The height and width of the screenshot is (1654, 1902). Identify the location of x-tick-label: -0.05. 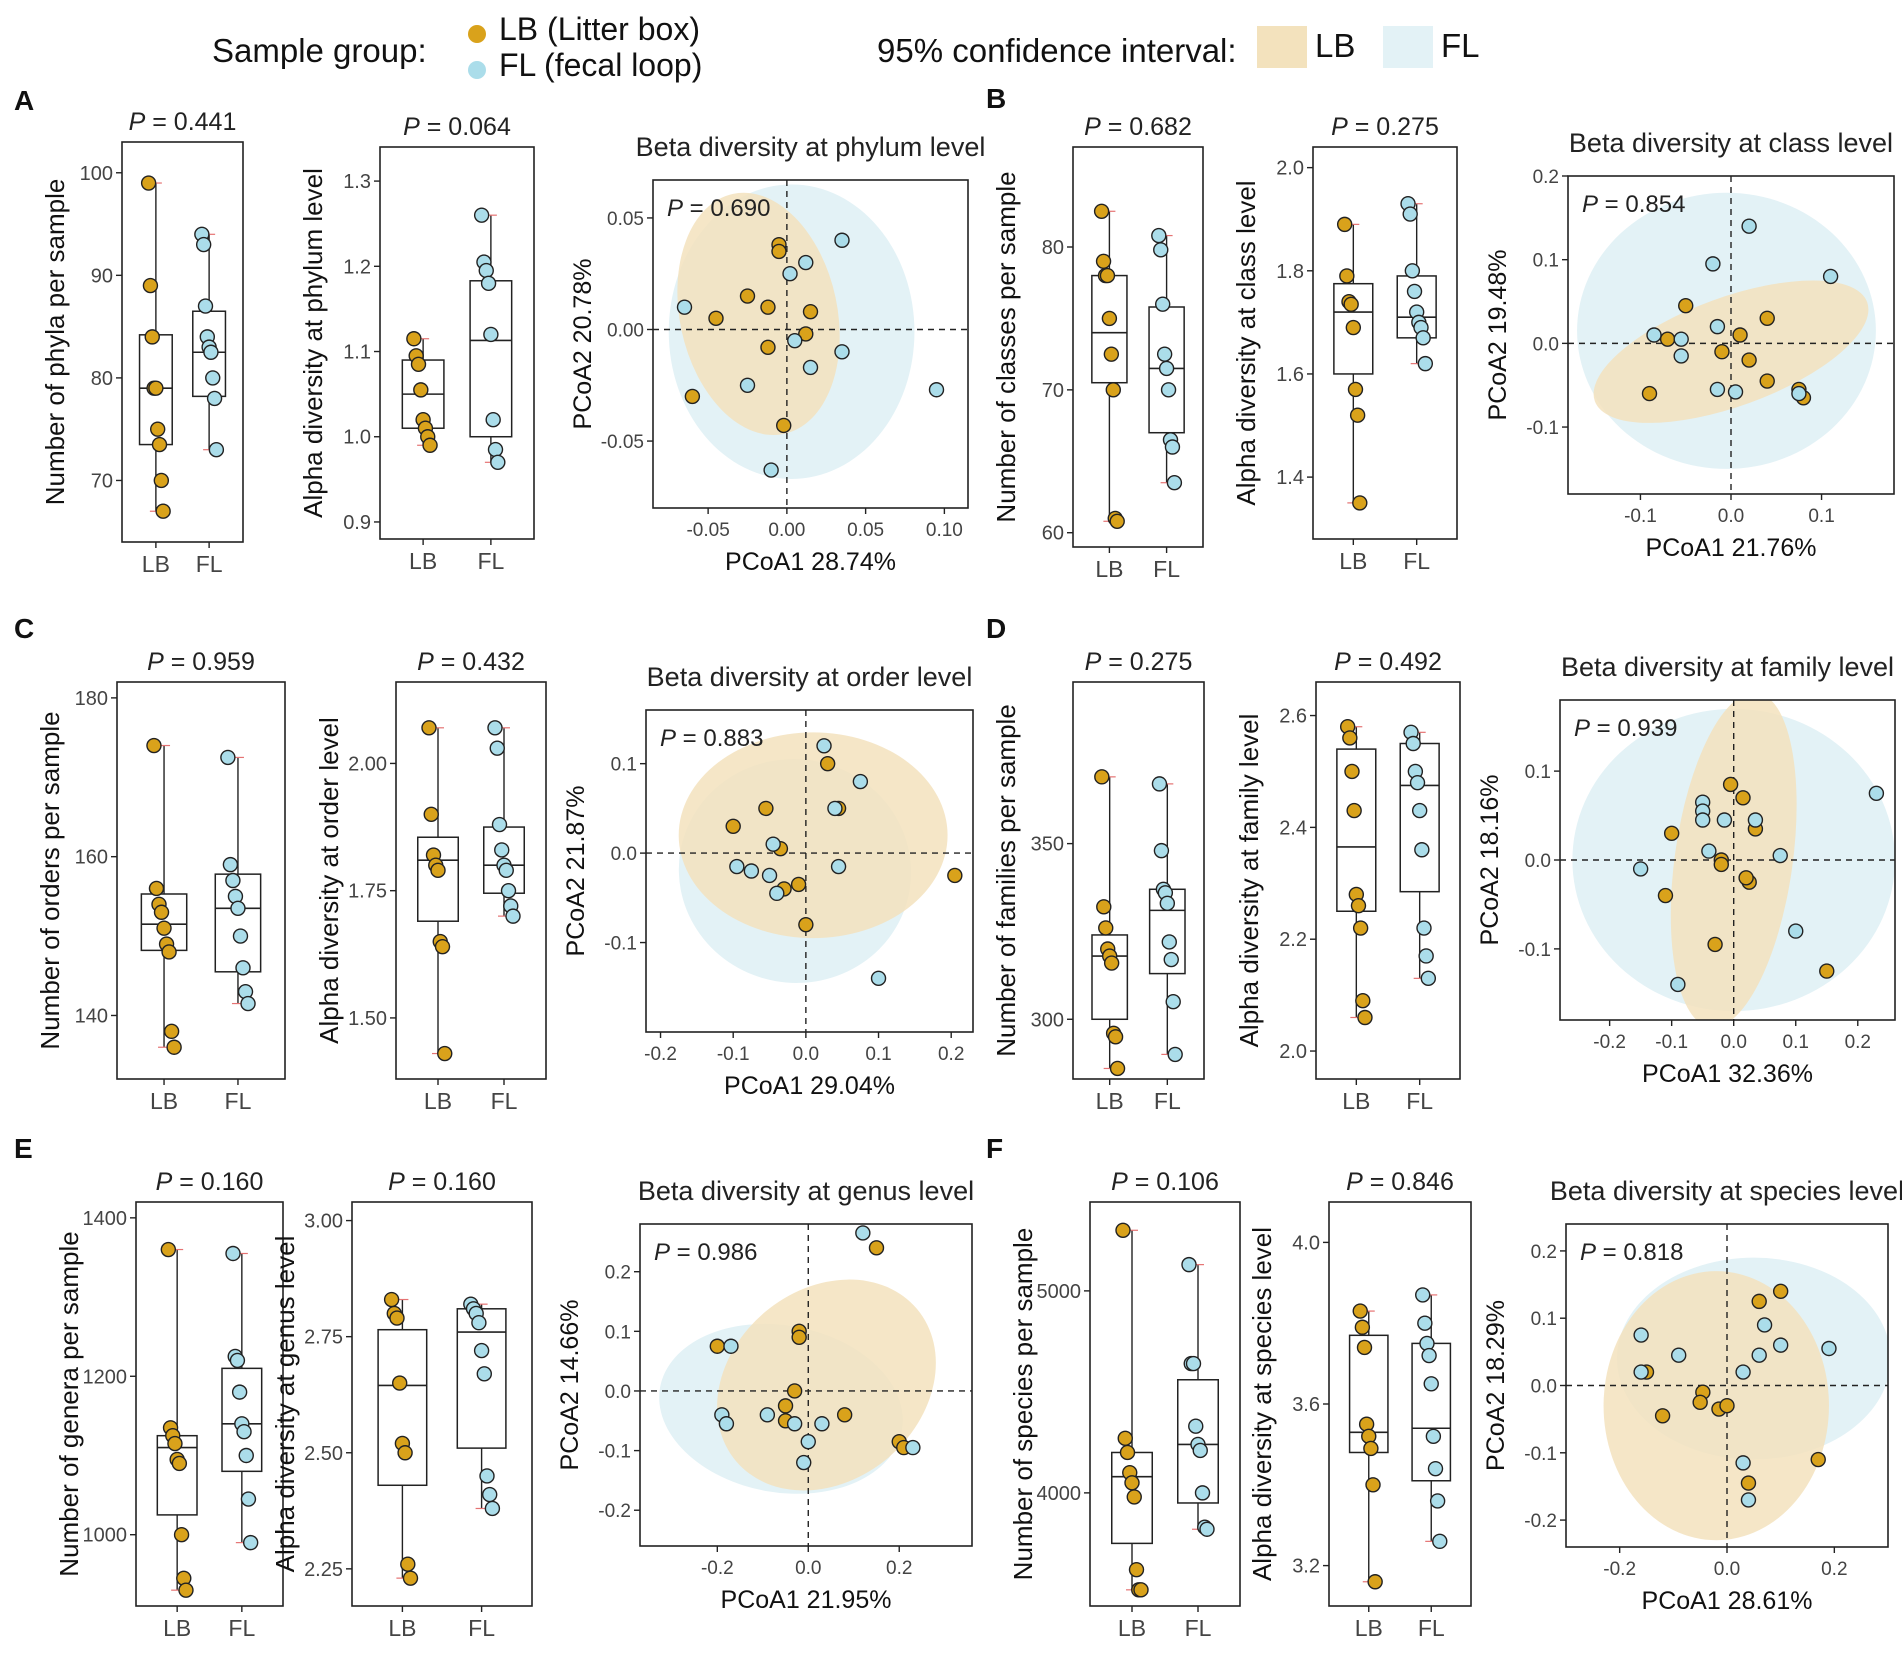
(707, 530).